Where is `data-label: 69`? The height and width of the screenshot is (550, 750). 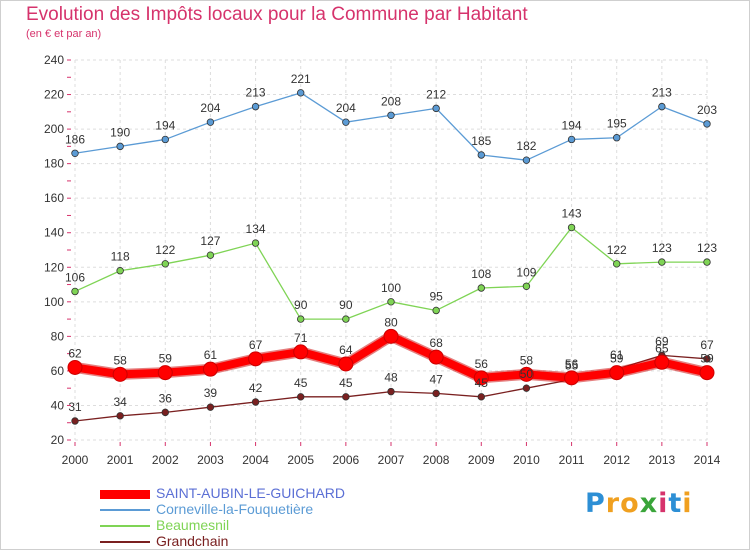 data-label: 69 is located at coordinates (662, 341).